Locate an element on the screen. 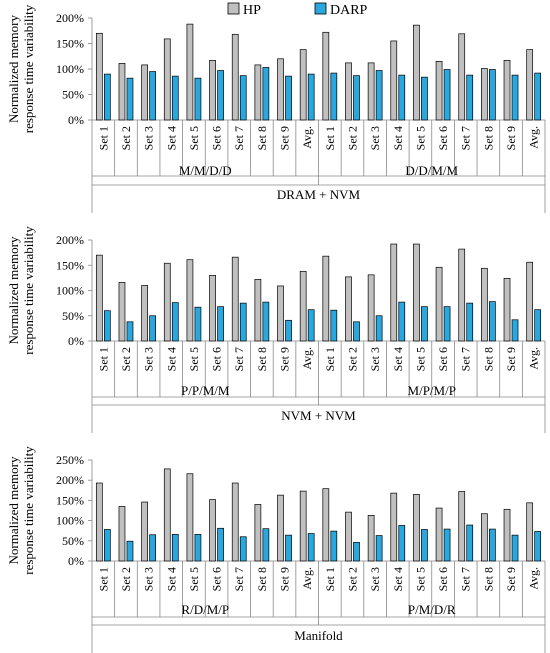  group-label: M/P/M/P is located at coordinates (432, 390).